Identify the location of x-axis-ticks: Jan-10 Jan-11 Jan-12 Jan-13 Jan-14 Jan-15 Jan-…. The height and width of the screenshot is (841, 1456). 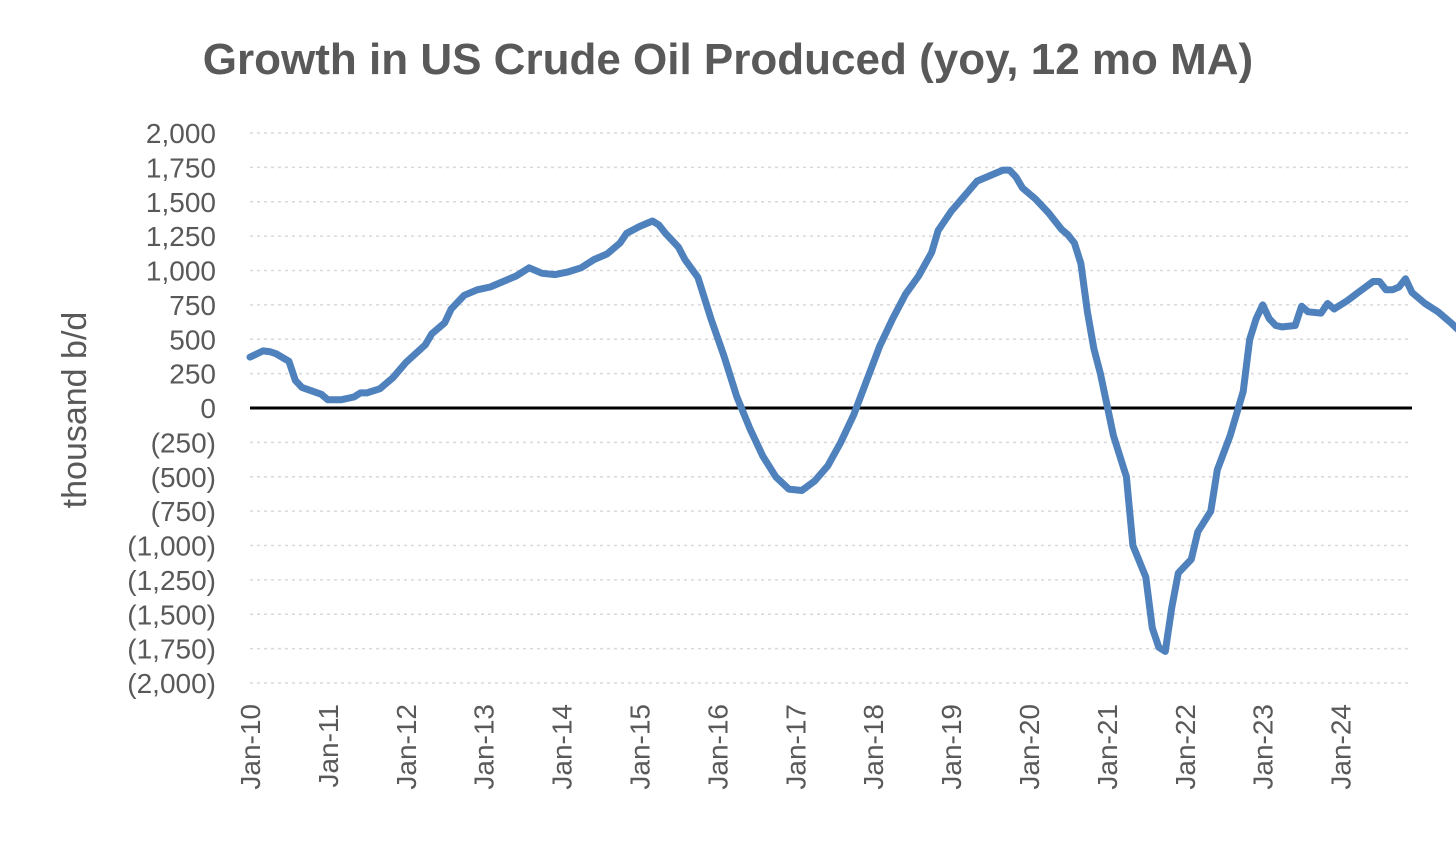
(796, 747).